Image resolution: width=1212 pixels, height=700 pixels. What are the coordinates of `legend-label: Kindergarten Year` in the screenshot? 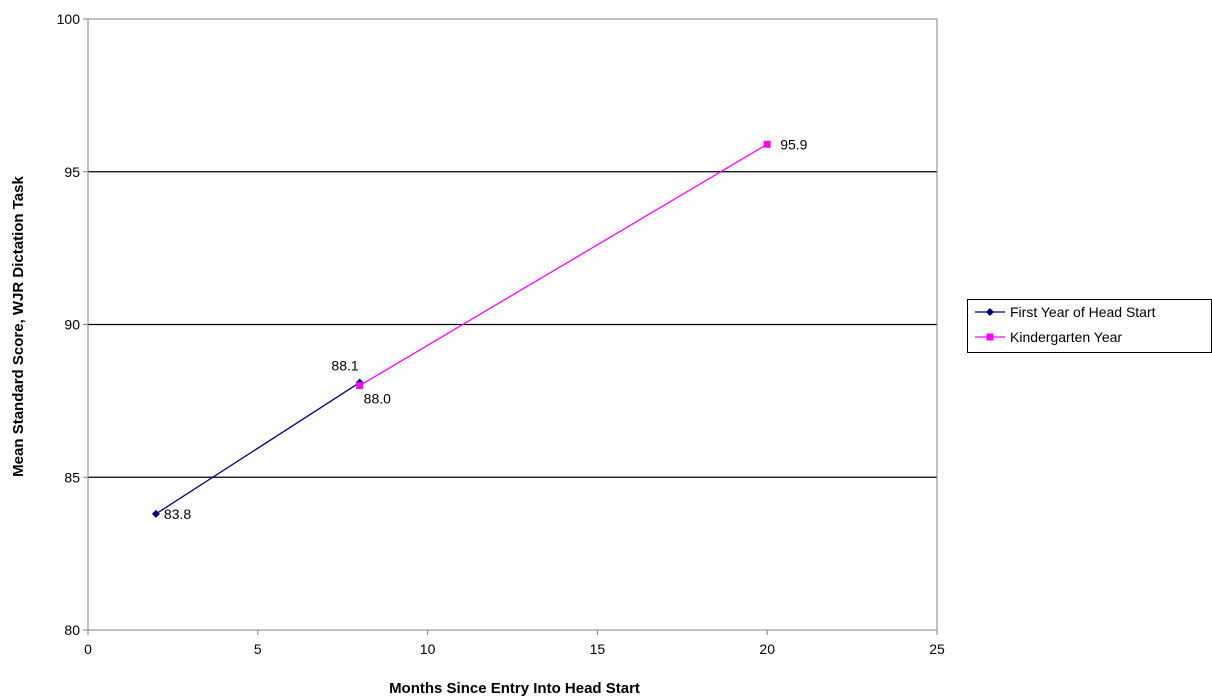 It's located at (1066, 337).